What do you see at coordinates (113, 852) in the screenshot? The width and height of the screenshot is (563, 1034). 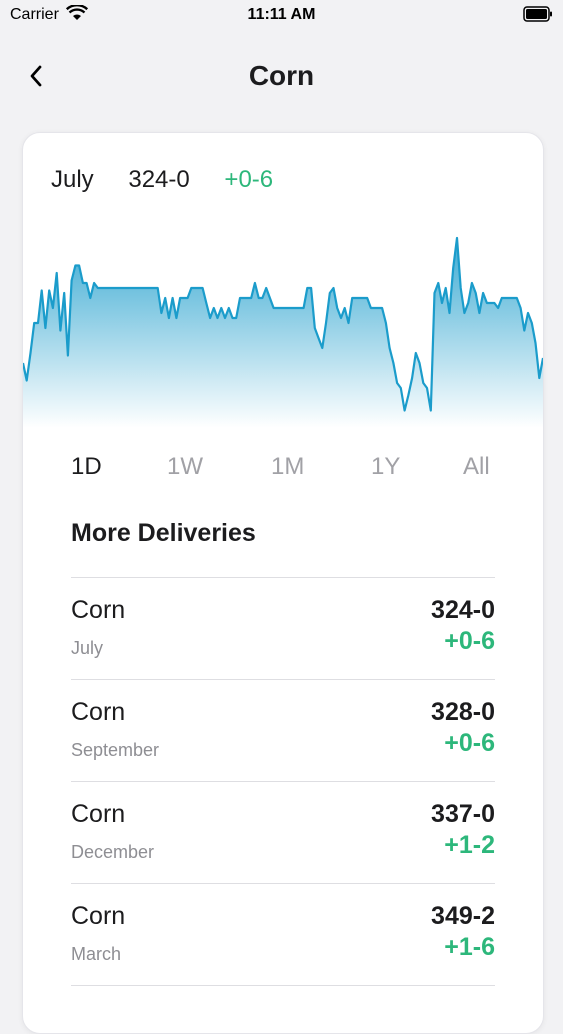 I see `delivery-month: December` at bounding box center [113, 852].